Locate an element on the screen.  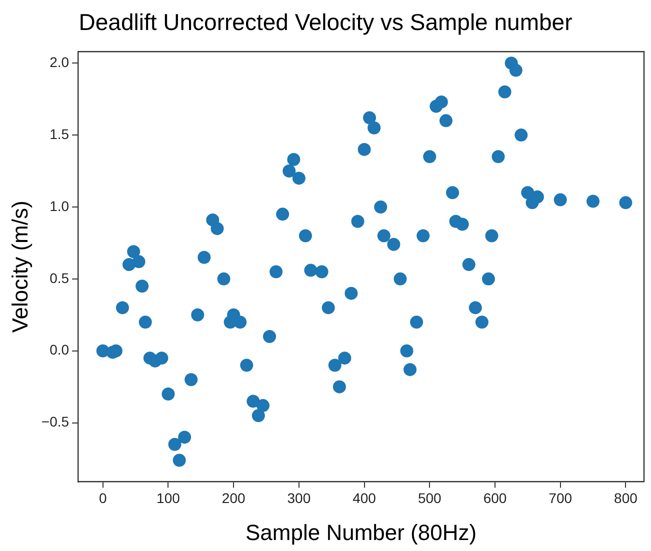
y-tick-label: 1.0 is located at coordinates (60, 206).